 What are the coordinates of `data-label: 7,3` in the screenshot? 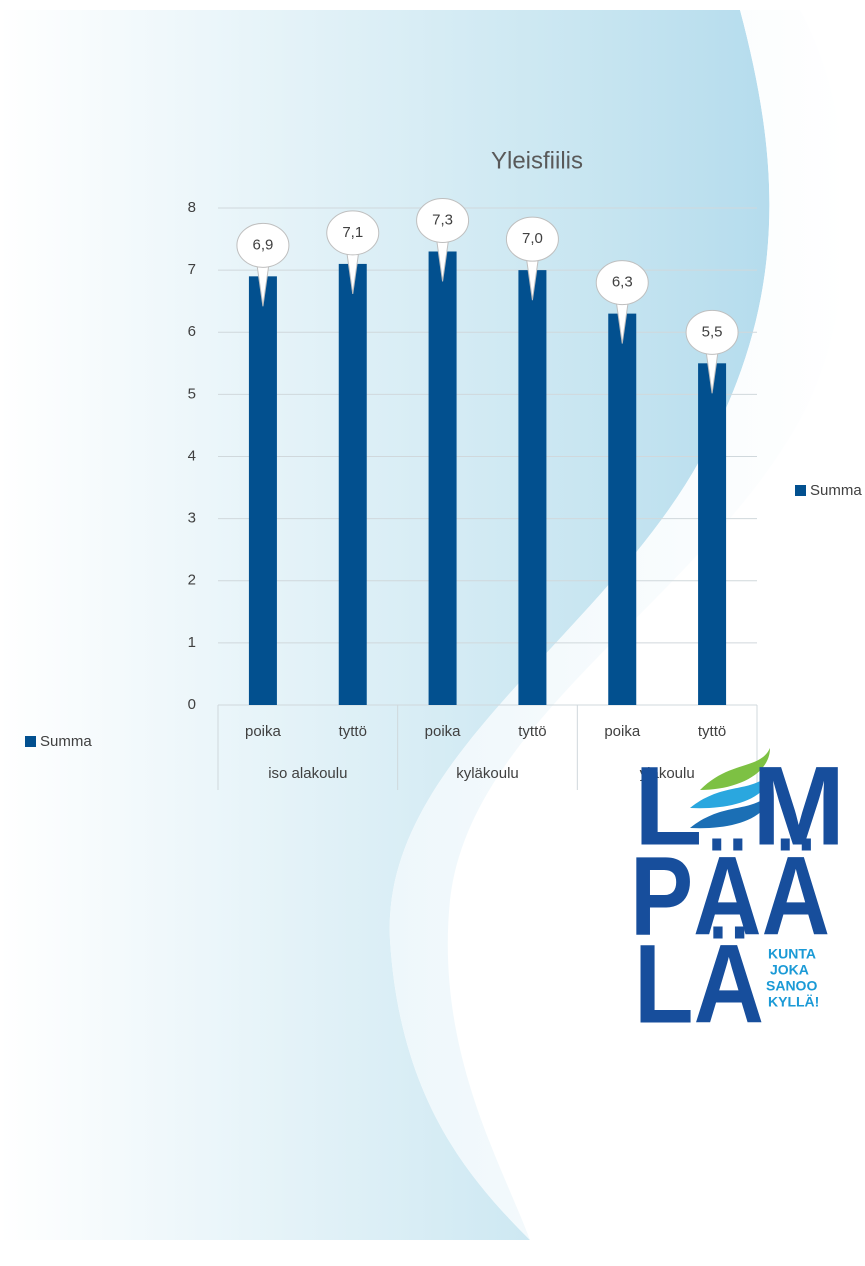 It's located at (442, 219).